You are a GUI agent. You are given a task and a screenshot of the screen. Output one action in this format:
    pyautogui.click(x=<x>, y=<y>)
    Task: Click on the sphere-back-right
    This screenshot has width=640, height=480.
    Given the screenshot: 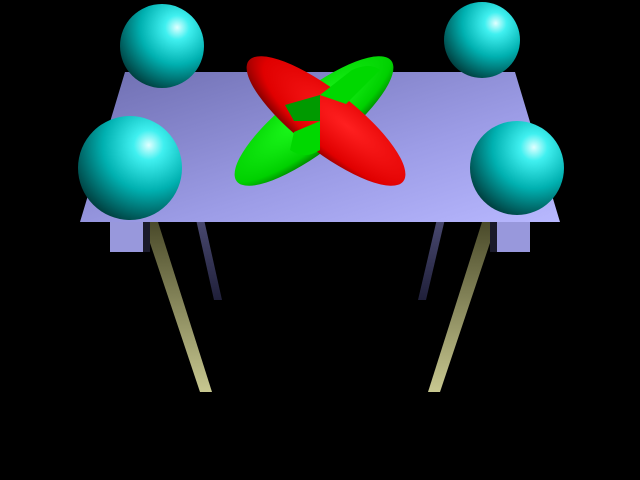 What is the action you would take?
    pyautogui.click(x=482, y=40)
    